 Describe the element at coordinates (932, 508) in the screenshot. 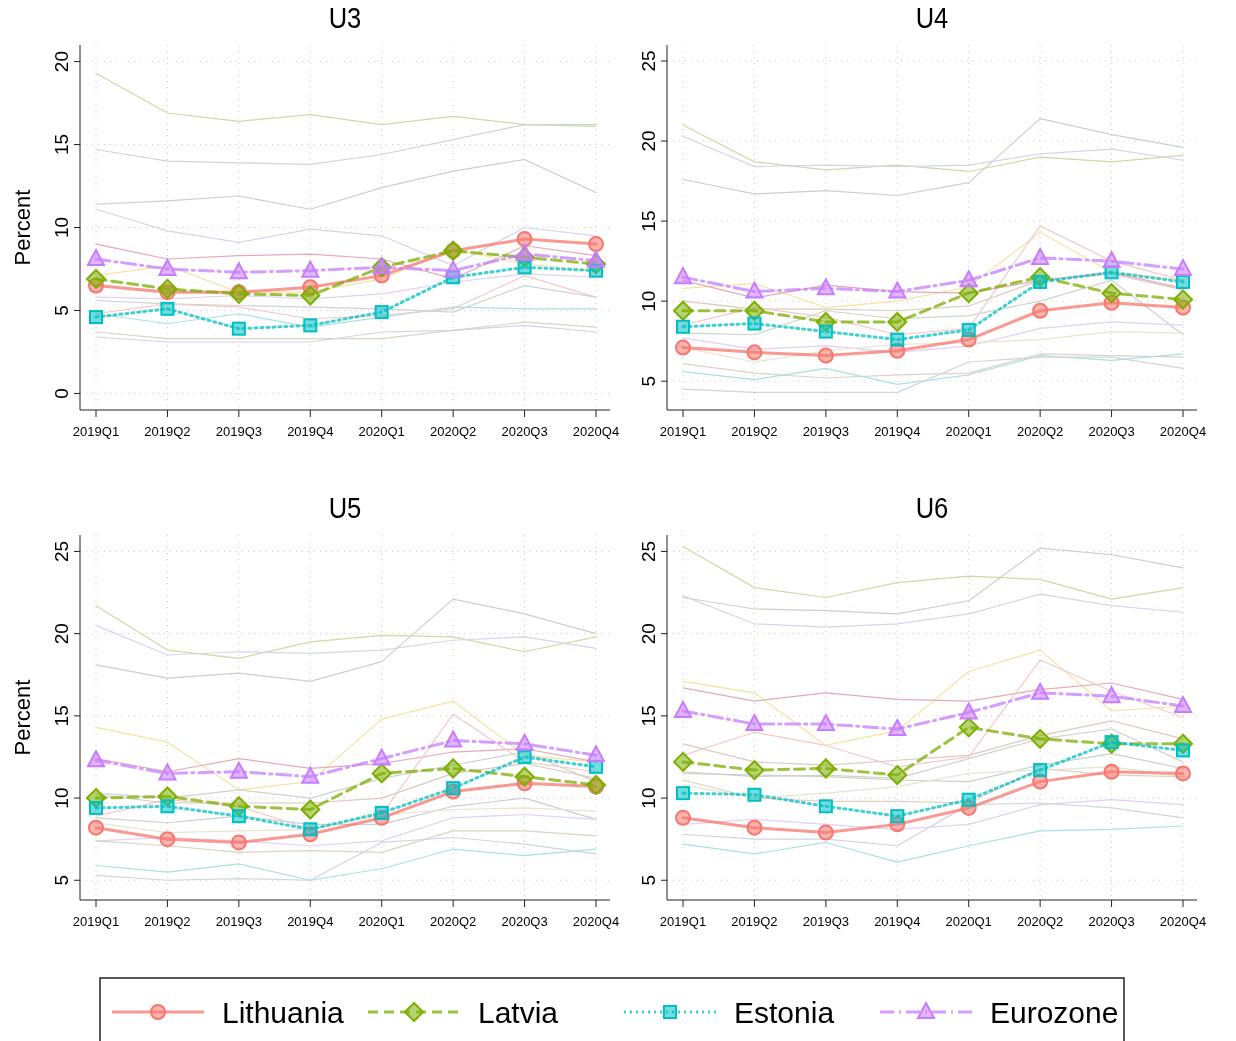

I see `chart-title: U6` at that location.